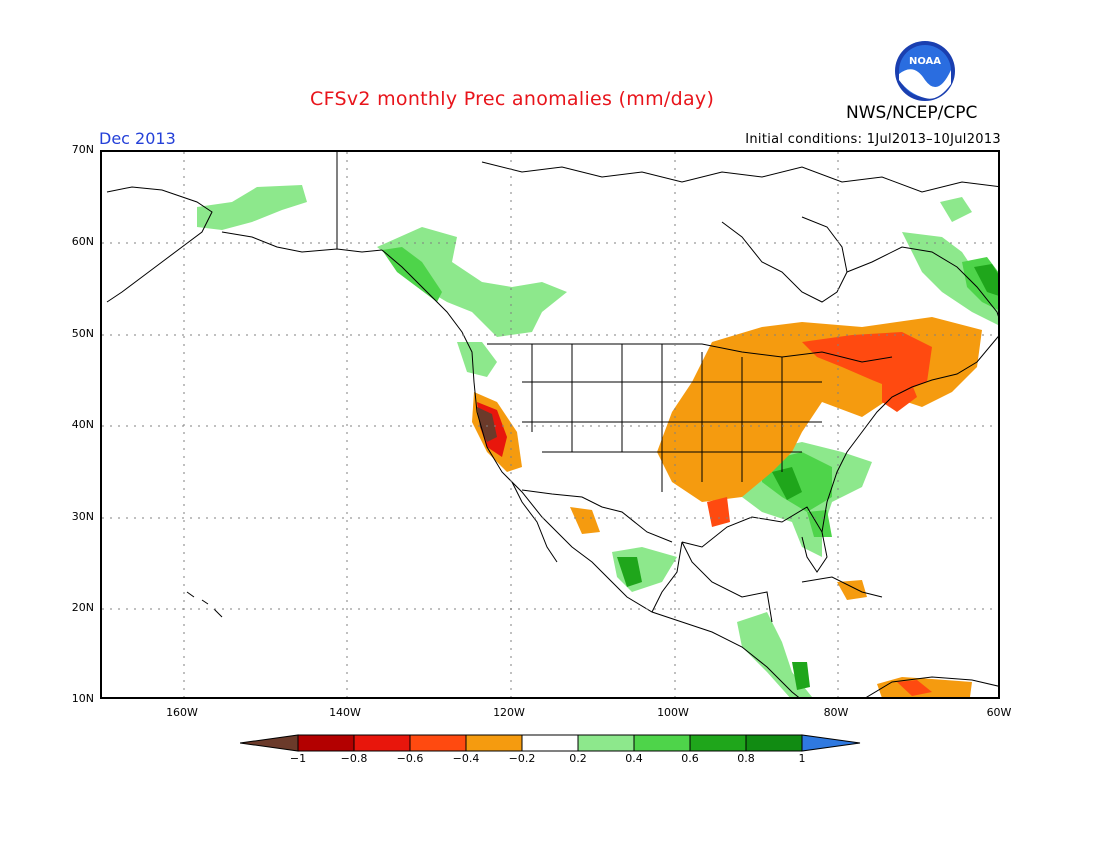  What do you see at coordinates (784, 259) in the screenshot?
I see `coastline-hudson-bay` at bounding box center [784, 259].